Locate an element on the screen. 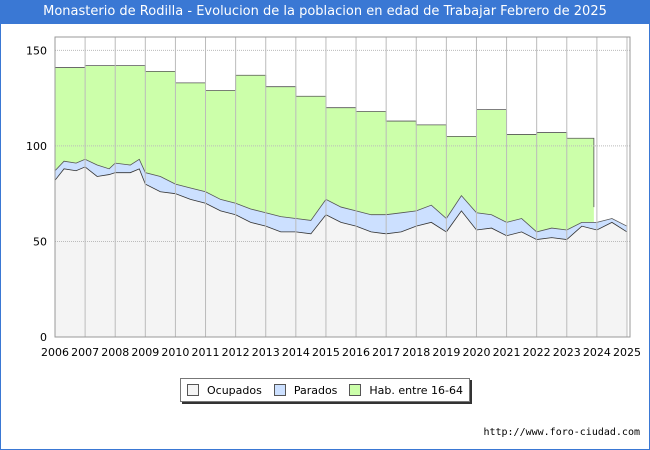  x-tick-label-8: 2014 is located at coordinates (296, 352).